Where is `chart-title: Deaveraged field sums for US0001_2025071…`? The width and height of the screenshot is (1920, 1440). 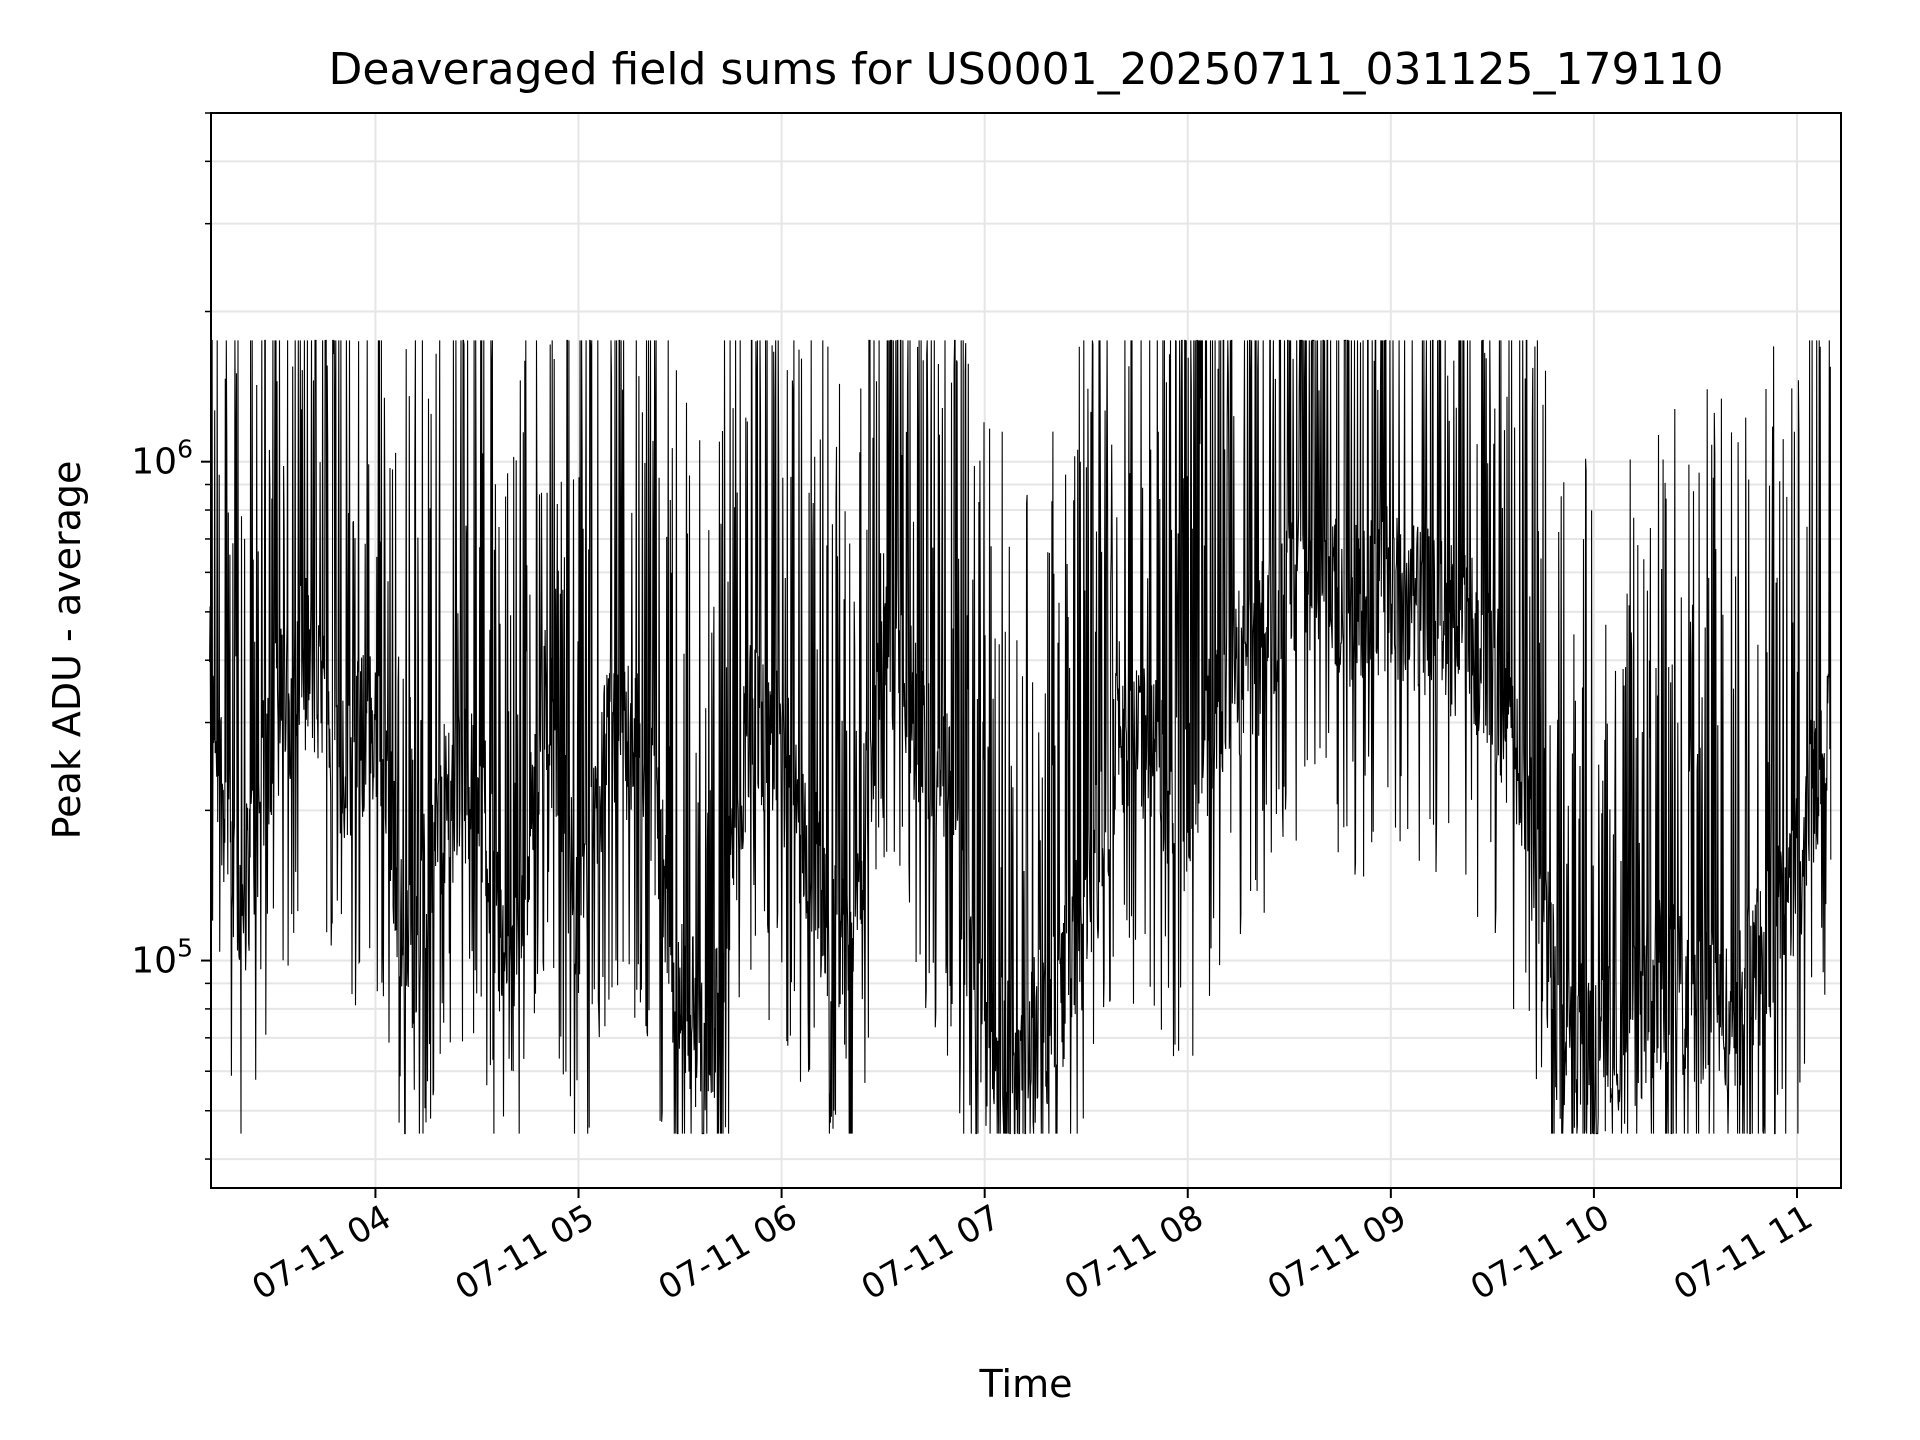
chart-title: Deaveraged field sums for US0001_2025071… is located at coordinates (1026, 69).